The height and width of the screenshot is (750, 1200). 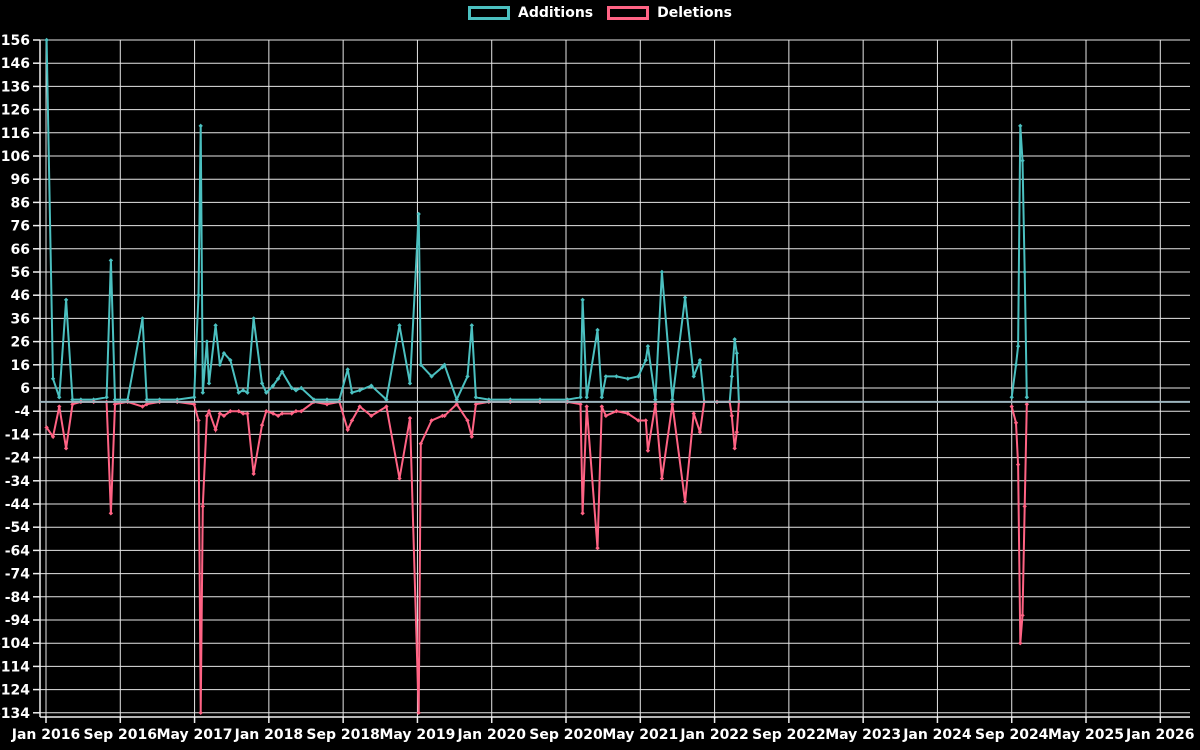 What do you see at coordinates (1012, 735) in the screenshot?
I see `x-tick-label: Sep 2024` at bounding box center [1012, 735].